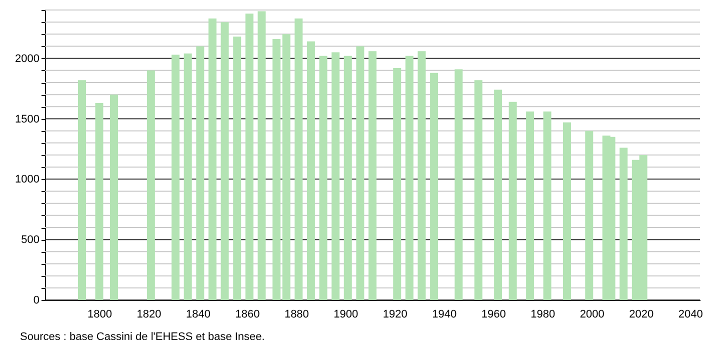 This screenshot has width=710, height=340. I want to click on x-tick-label: 1940, so click(444, 314).